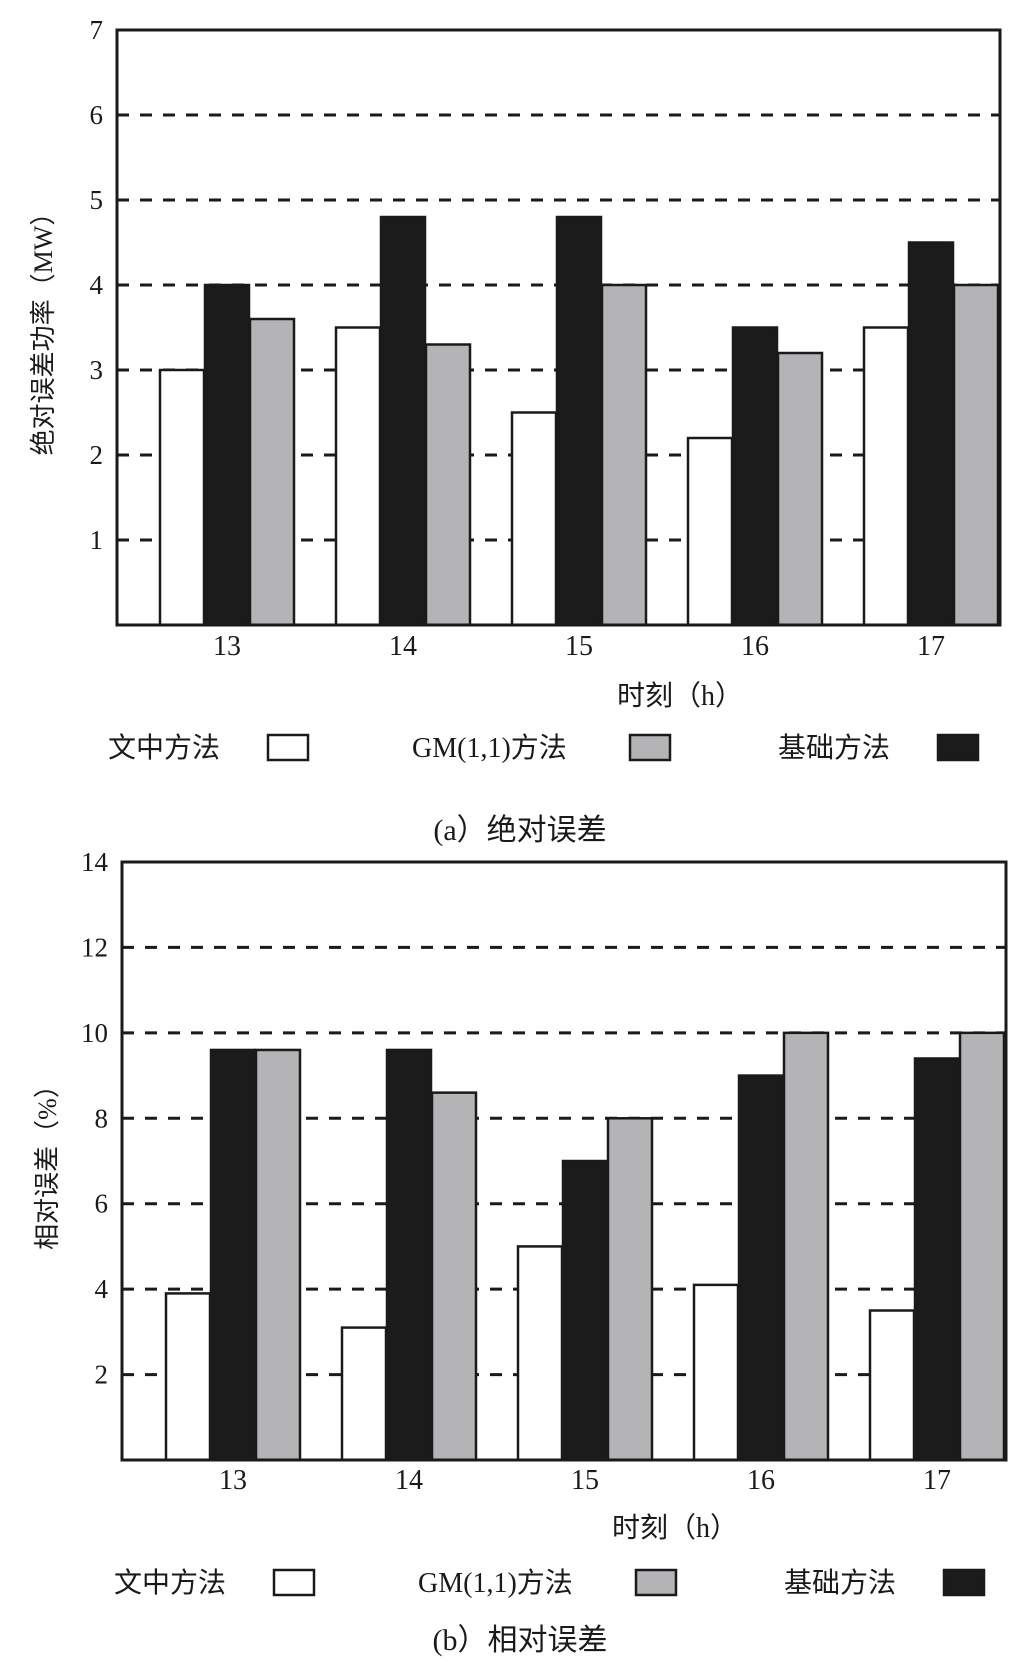 The image size is (1032, 1680). What do you see at coordinates (495, 1583) in the screenshot?
I see `legend-label-gm-b: GM(1,1)方法` at bounding box center [495, 1583].